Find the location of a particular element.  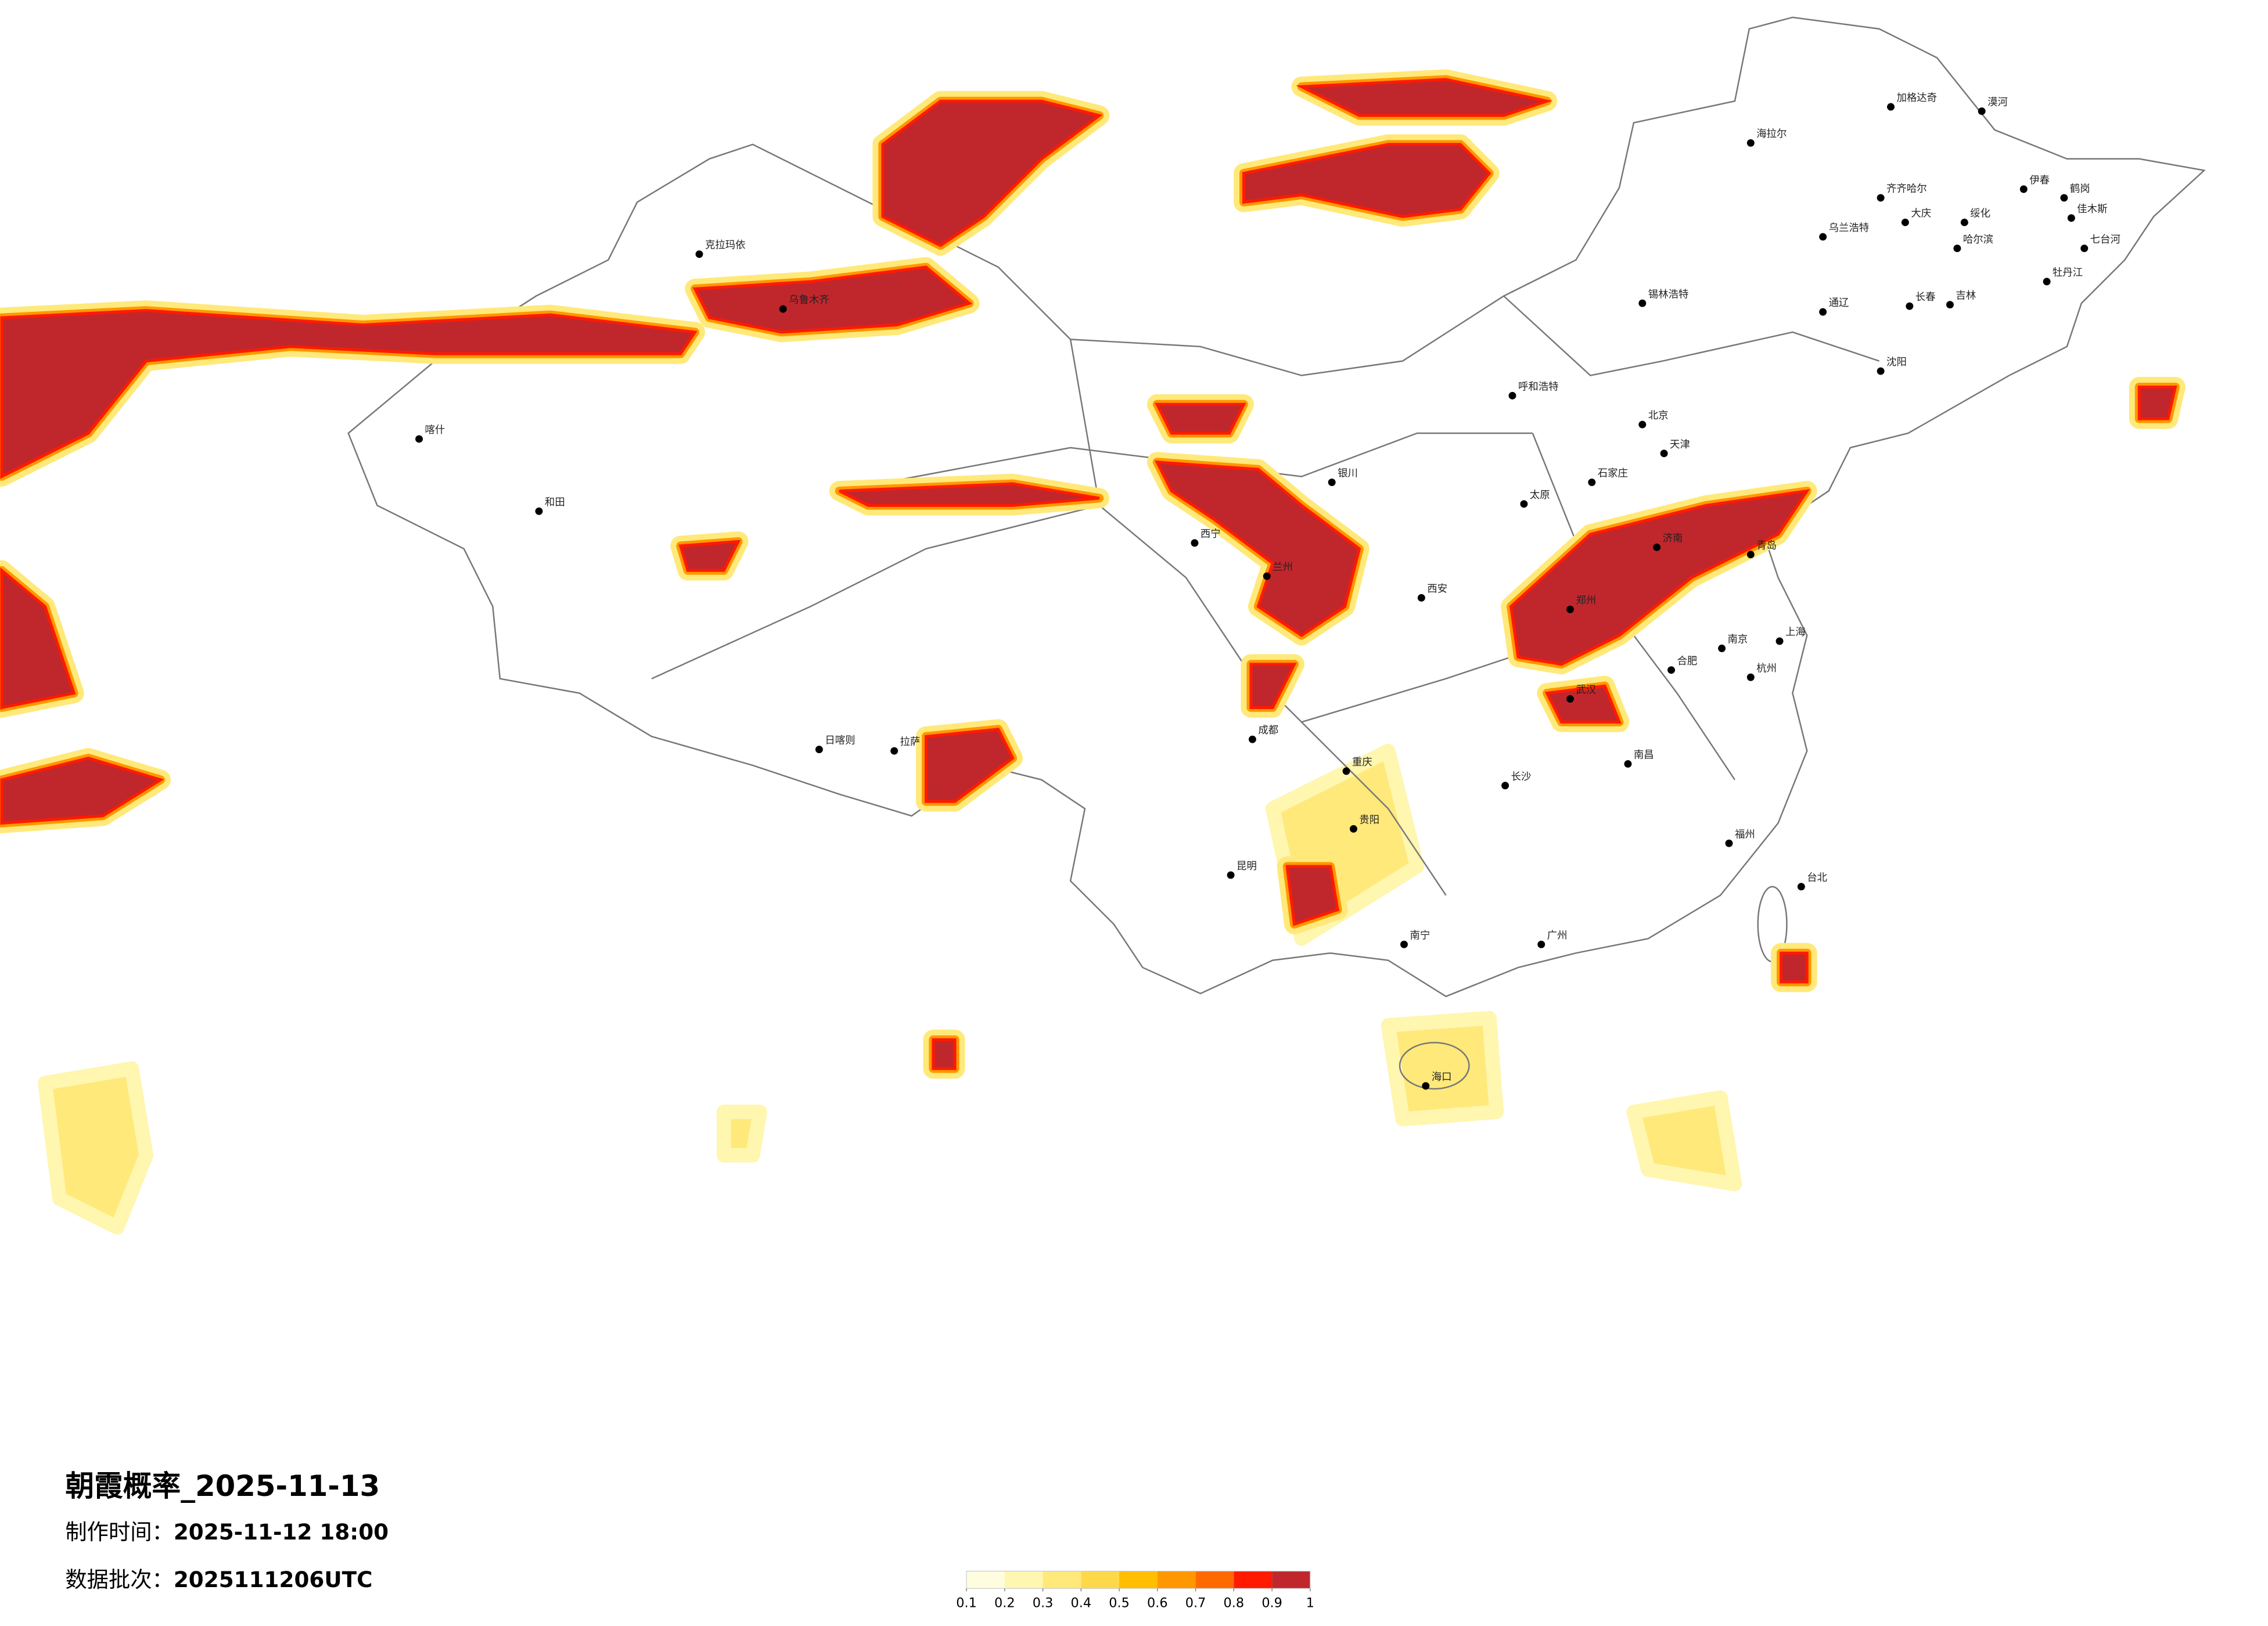

colorbar-label: 0.8 is located at coordinates (1234, 1603).